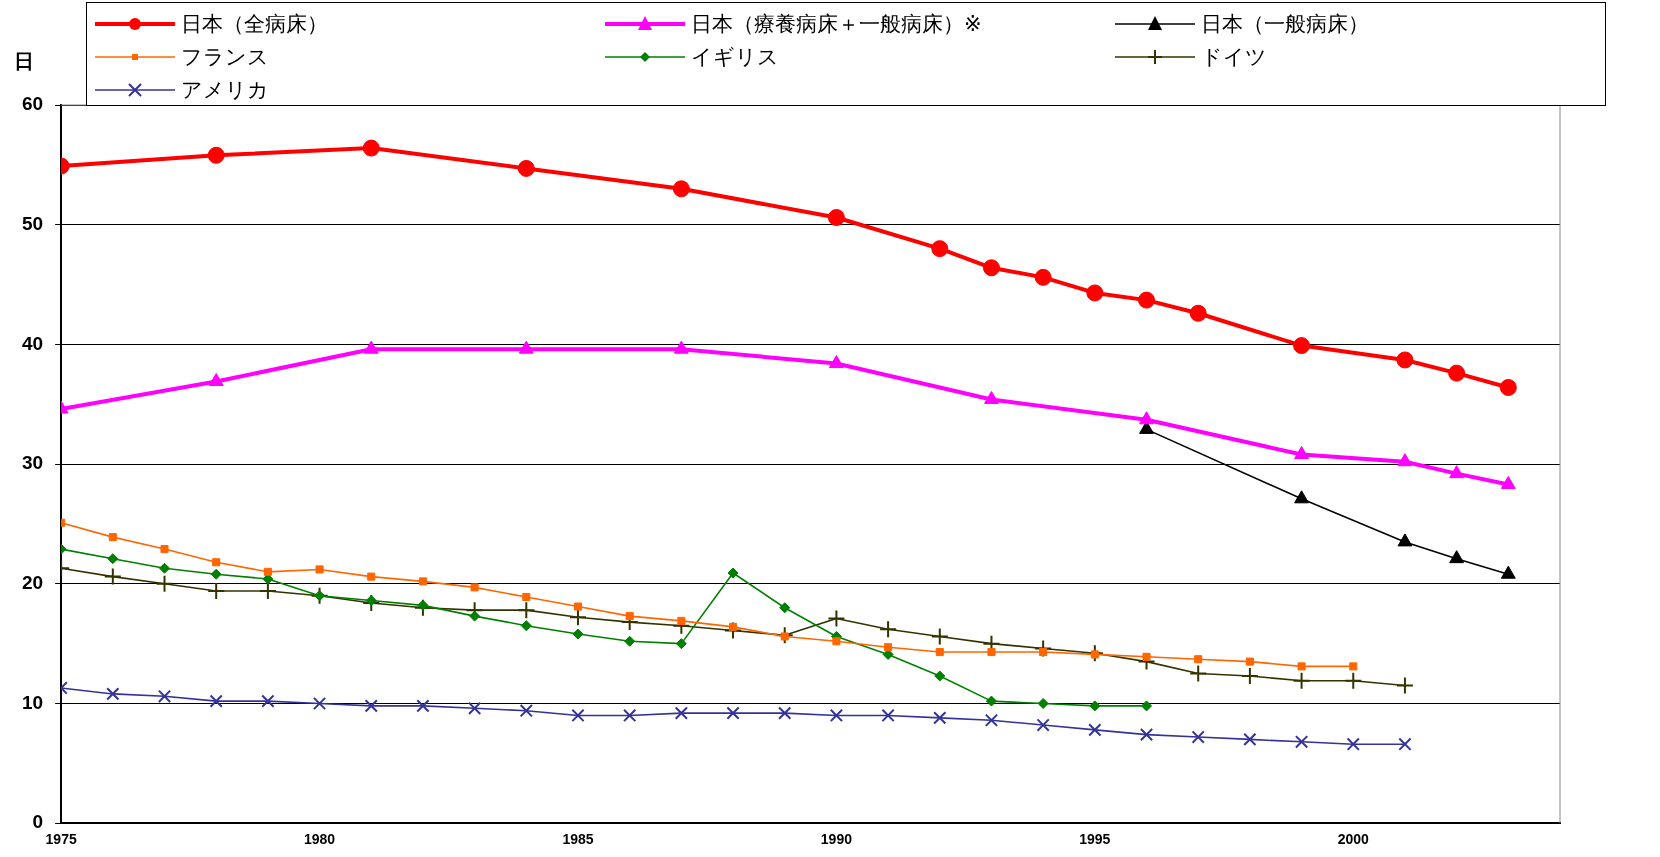 The image size is (1660, 857). Describe the element at coordinates (225, 57) in the screenshot. I see `legend-label: フランス` at that location.